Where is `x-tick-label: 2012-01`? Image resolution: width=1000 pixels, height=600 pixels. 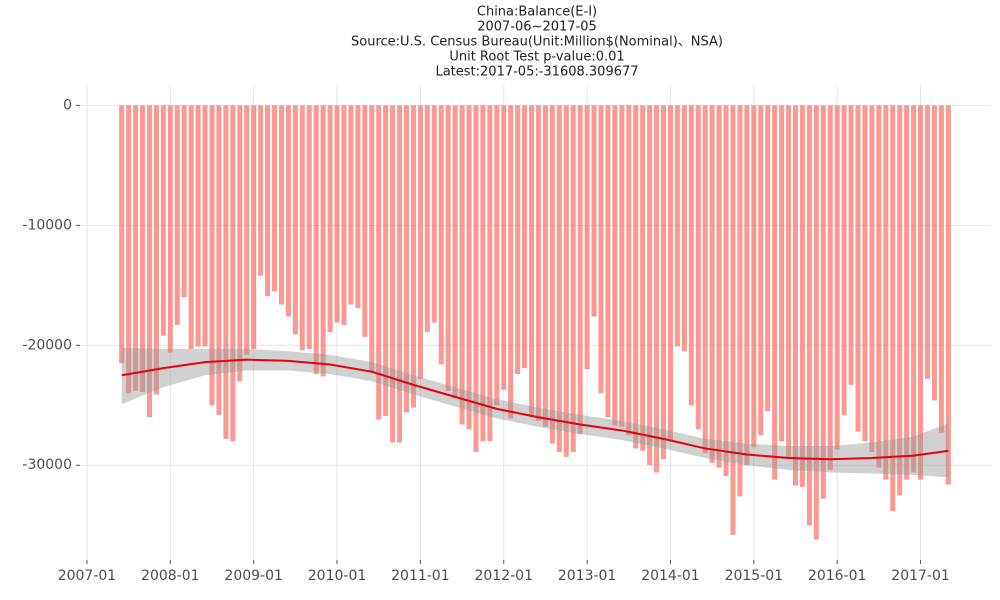
x-tick-label: 2012-01 is located at coordinates (503, 576).